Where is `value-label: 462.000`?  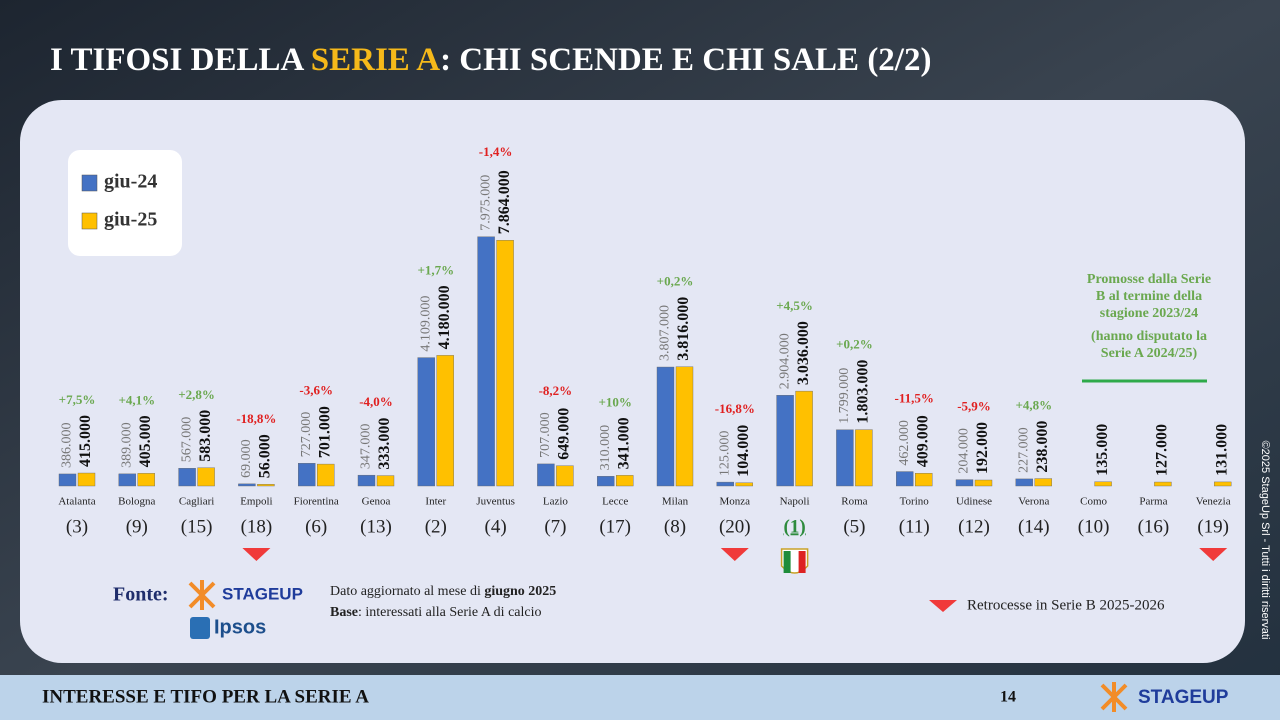 value-label: 462.000 is located at coordinates (904, 443).